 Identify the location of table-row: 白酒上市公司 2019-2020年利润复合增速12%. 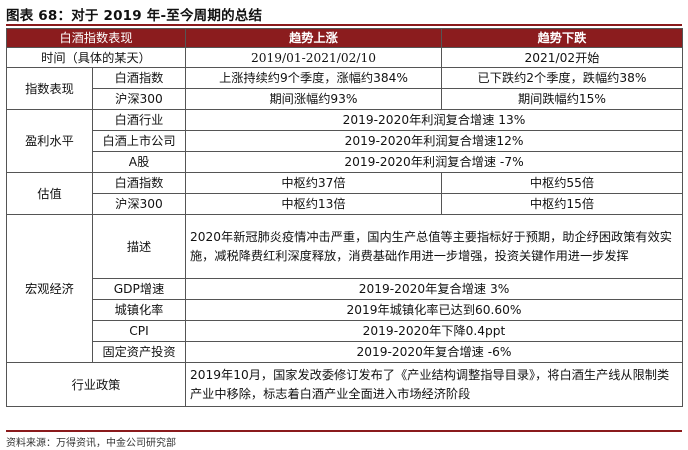
(345, 141).